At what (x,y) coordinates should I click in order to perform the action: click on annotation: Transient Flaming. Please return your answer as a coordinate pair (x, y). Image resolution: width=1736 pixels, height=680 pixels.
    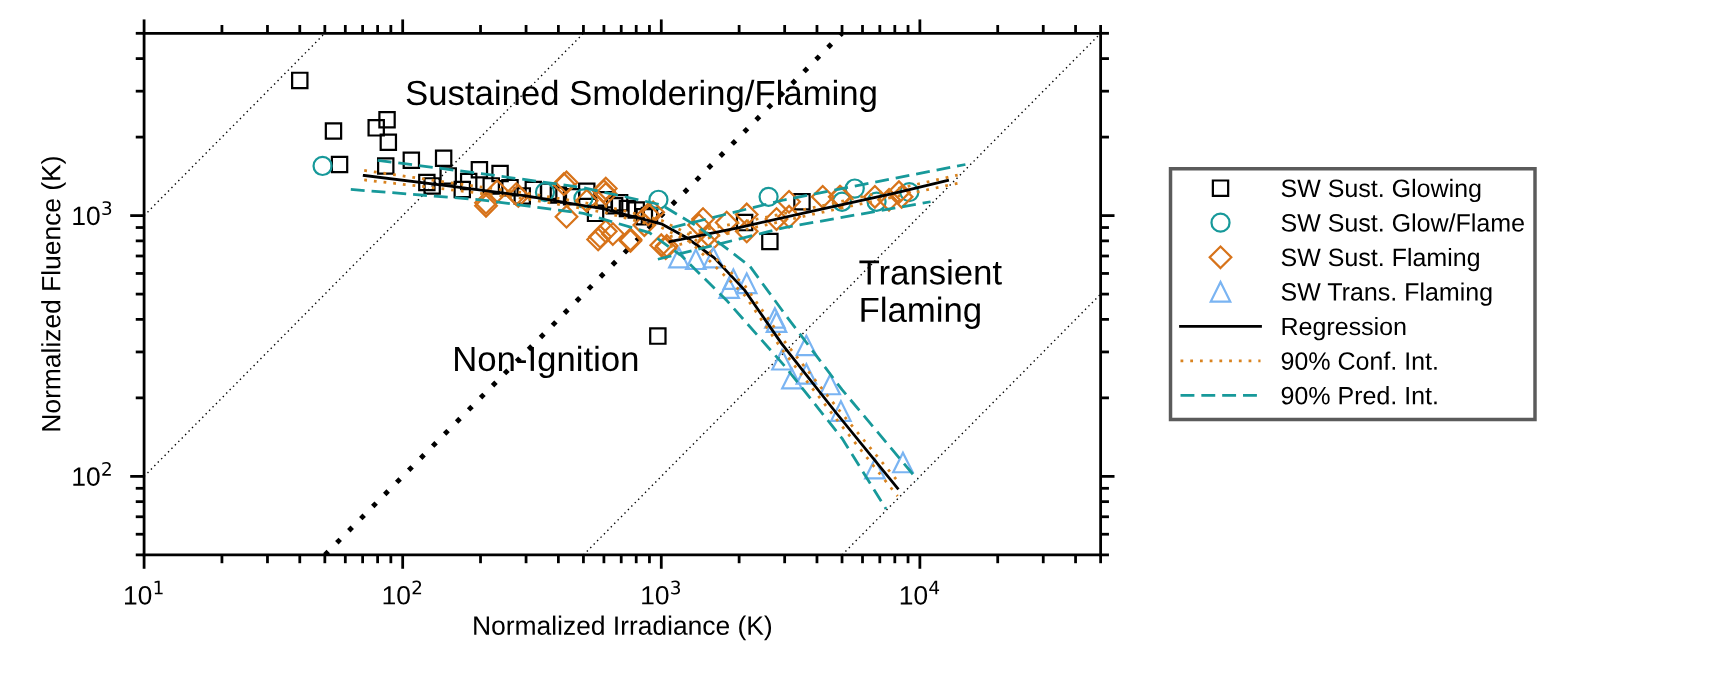
    Looking at the image, I should click on (930, 294).